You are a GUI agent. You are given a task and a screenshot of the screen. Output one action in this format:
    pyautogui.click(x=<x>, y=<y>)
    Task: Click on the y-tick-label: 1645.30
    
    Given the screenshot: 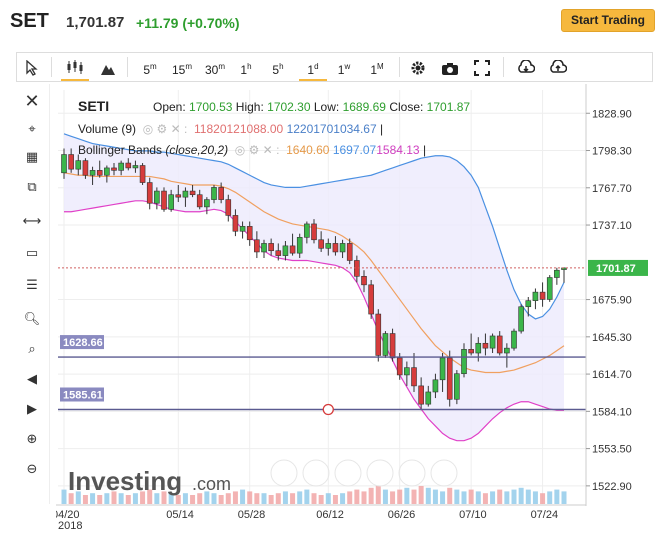 What is the action you would take?
    pyautogui.click(x=612, y=338)
    